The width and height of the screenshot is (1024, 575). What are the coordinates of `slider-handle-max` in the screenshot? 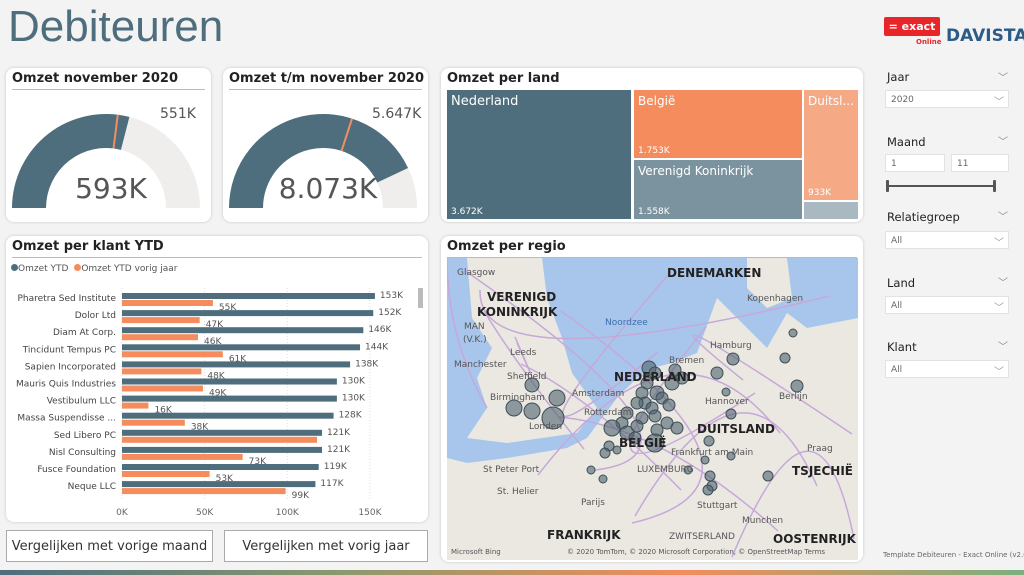 It's located at (994, 186).